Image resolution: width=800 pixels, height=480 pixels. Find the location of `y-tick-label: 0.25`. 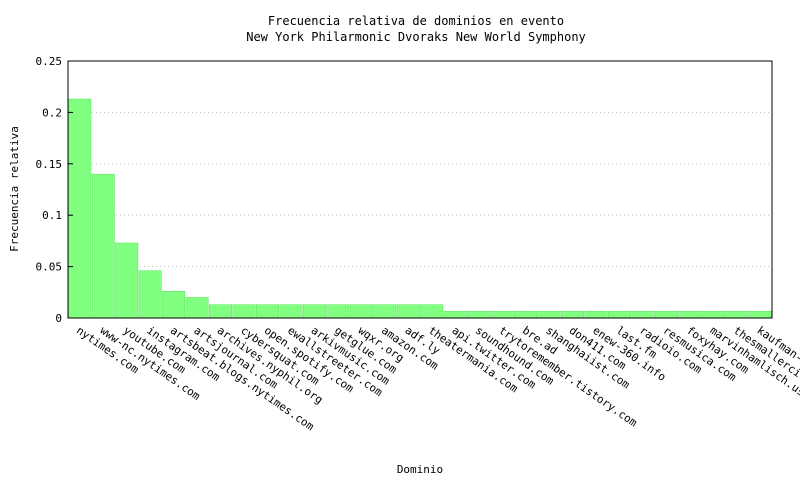

y-tick-label: 0.25 is located at coordinates (49, 61).